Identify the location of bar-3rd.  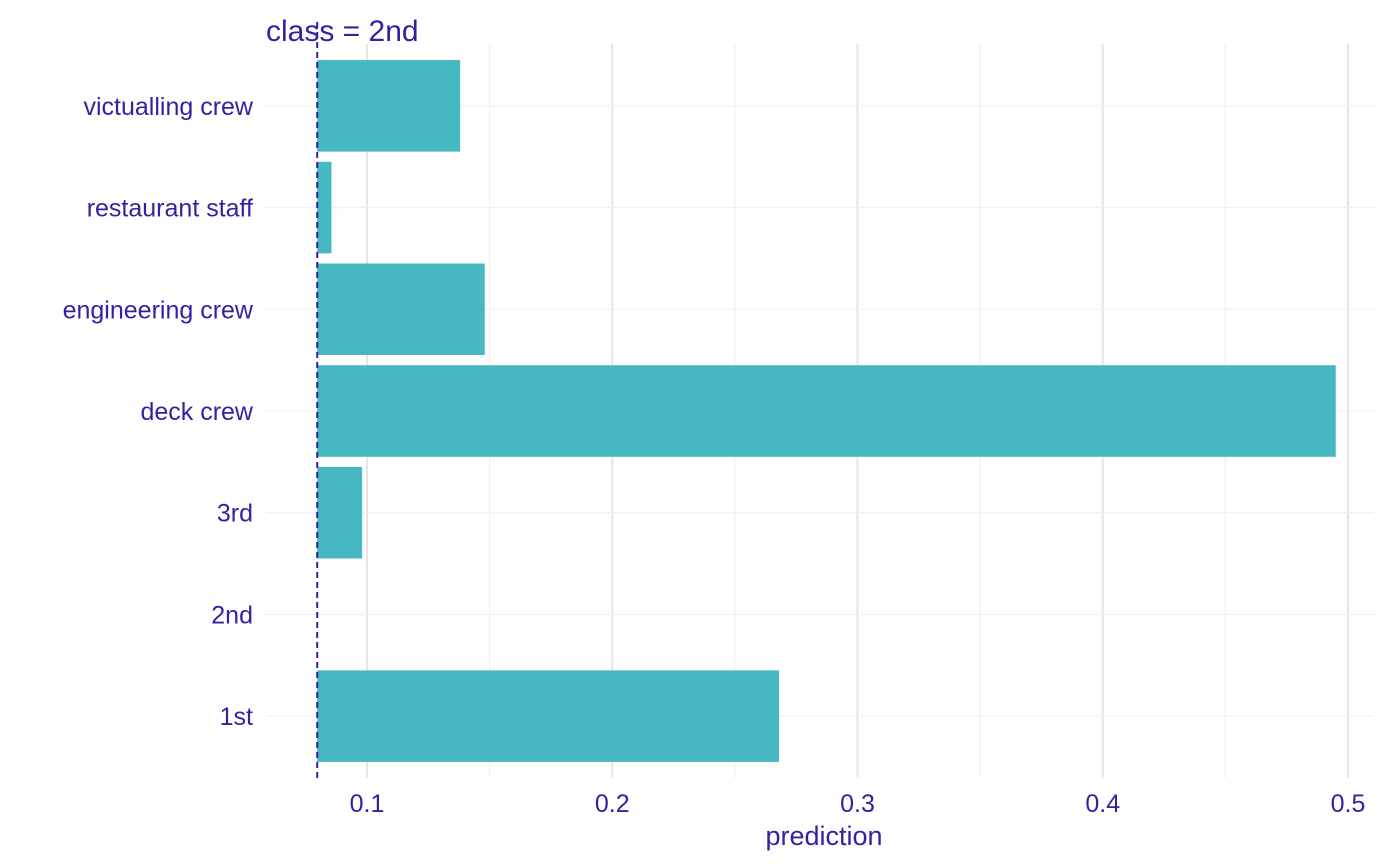
(340, 512).